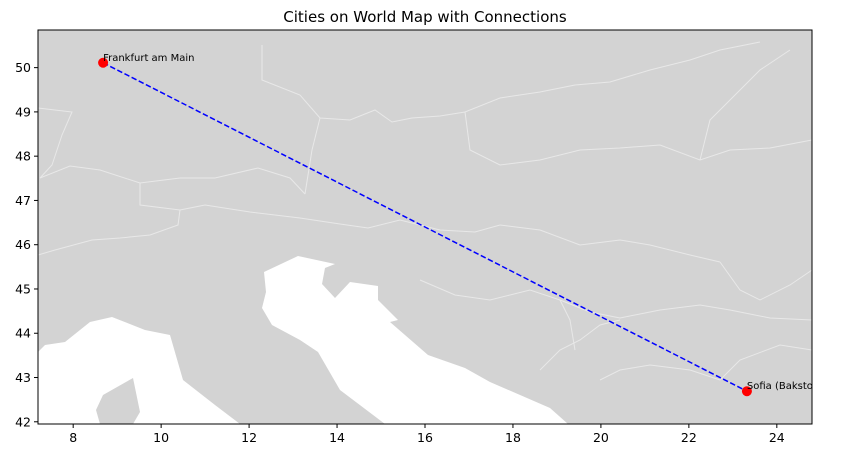 This screenshot has height=459, width=842. Describe the element at coordinates (337, 437) in the screenshot. I see `x-tick-label: 14` at that location.